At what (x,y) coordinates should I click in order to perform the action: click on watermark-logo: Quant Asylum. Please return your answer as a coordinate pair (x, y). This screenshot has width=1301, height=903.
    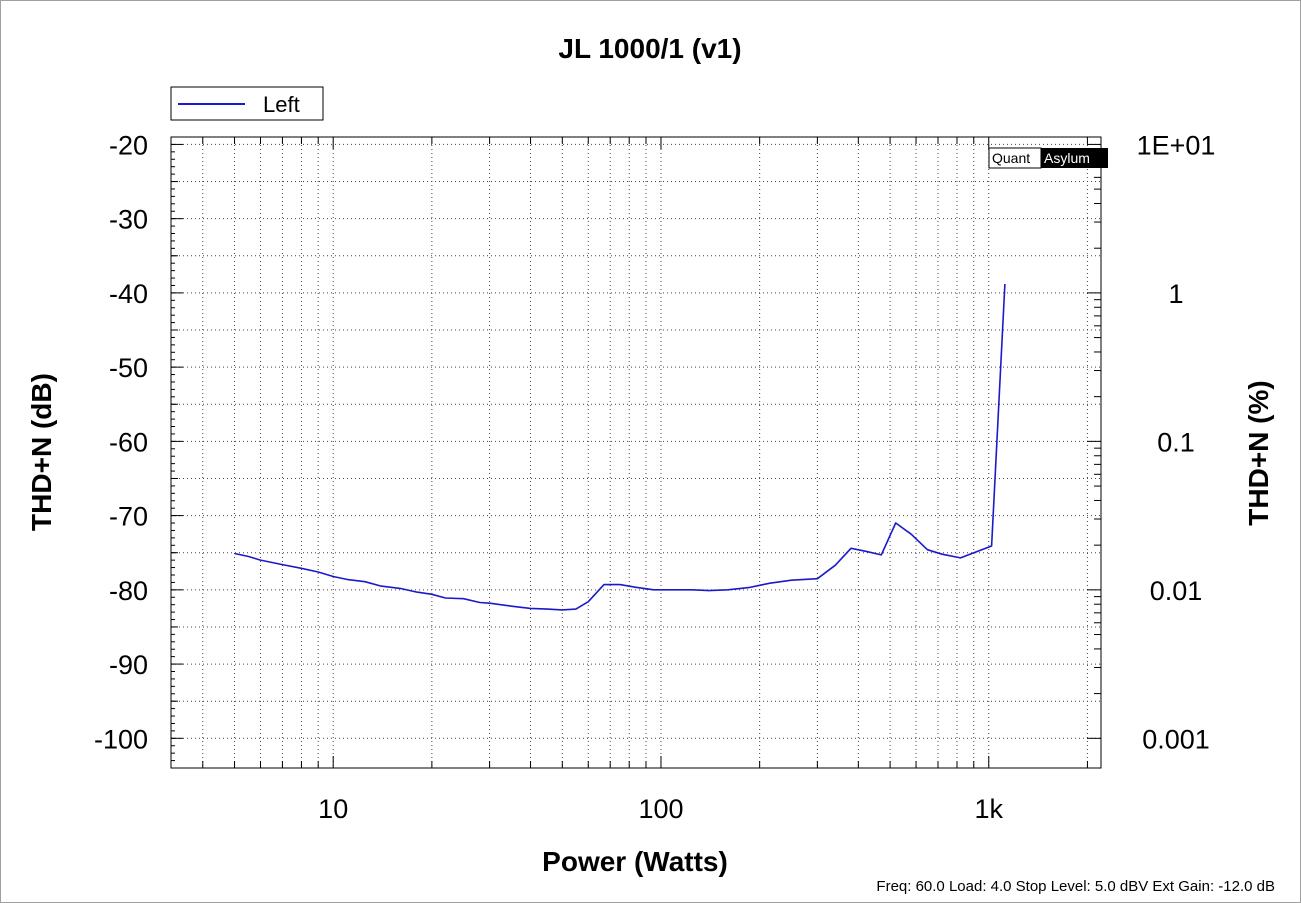
    Looking at the image, I should click on (1048, 158).